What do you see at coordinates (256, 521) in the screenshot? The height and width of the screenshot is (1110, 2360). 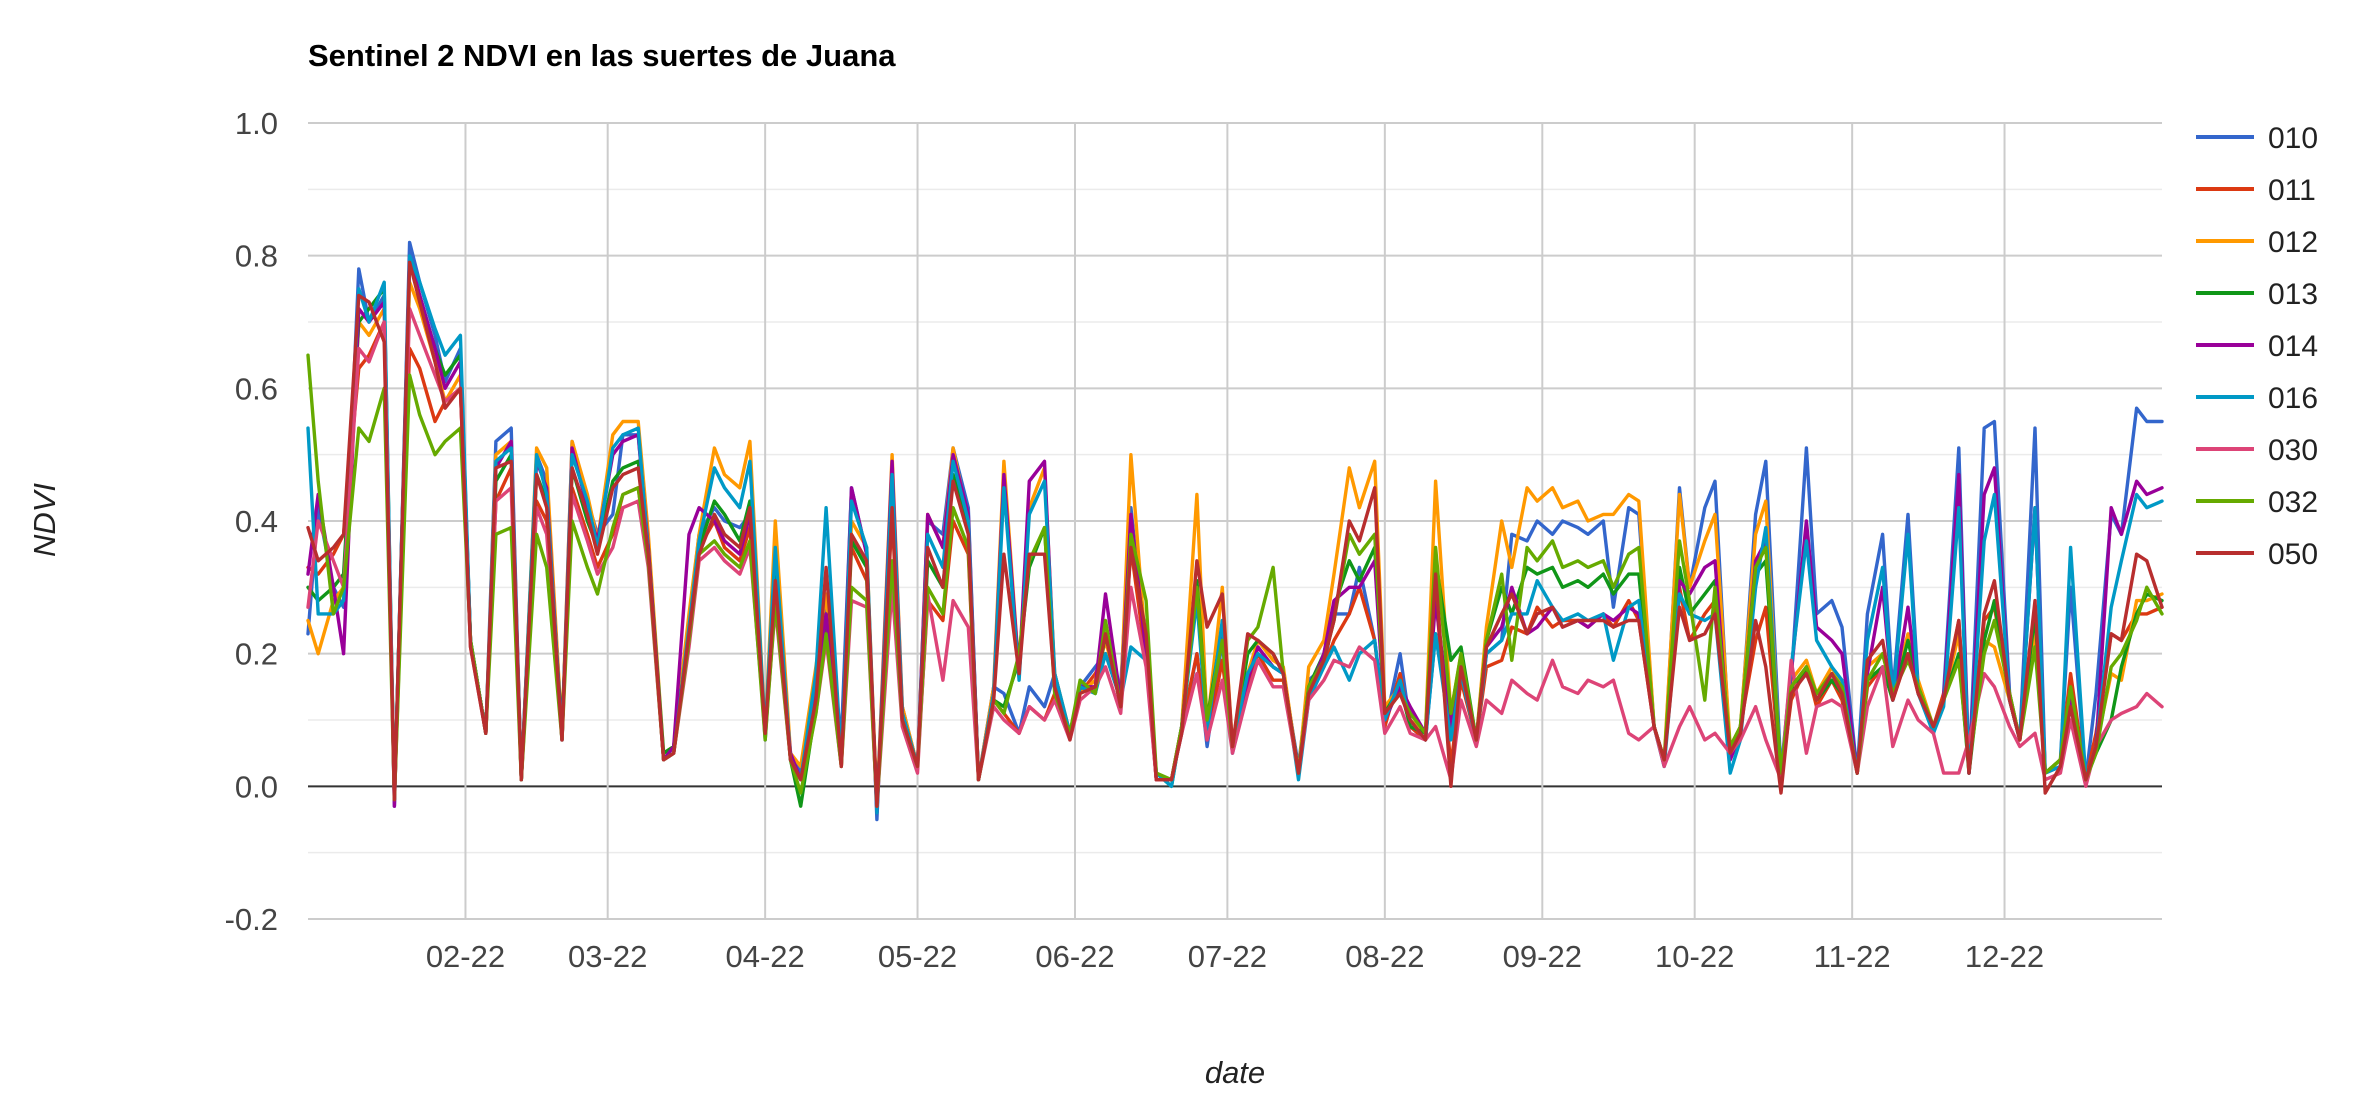 I see `y-tick-label: 0.4` at bounding box center [256, 521].